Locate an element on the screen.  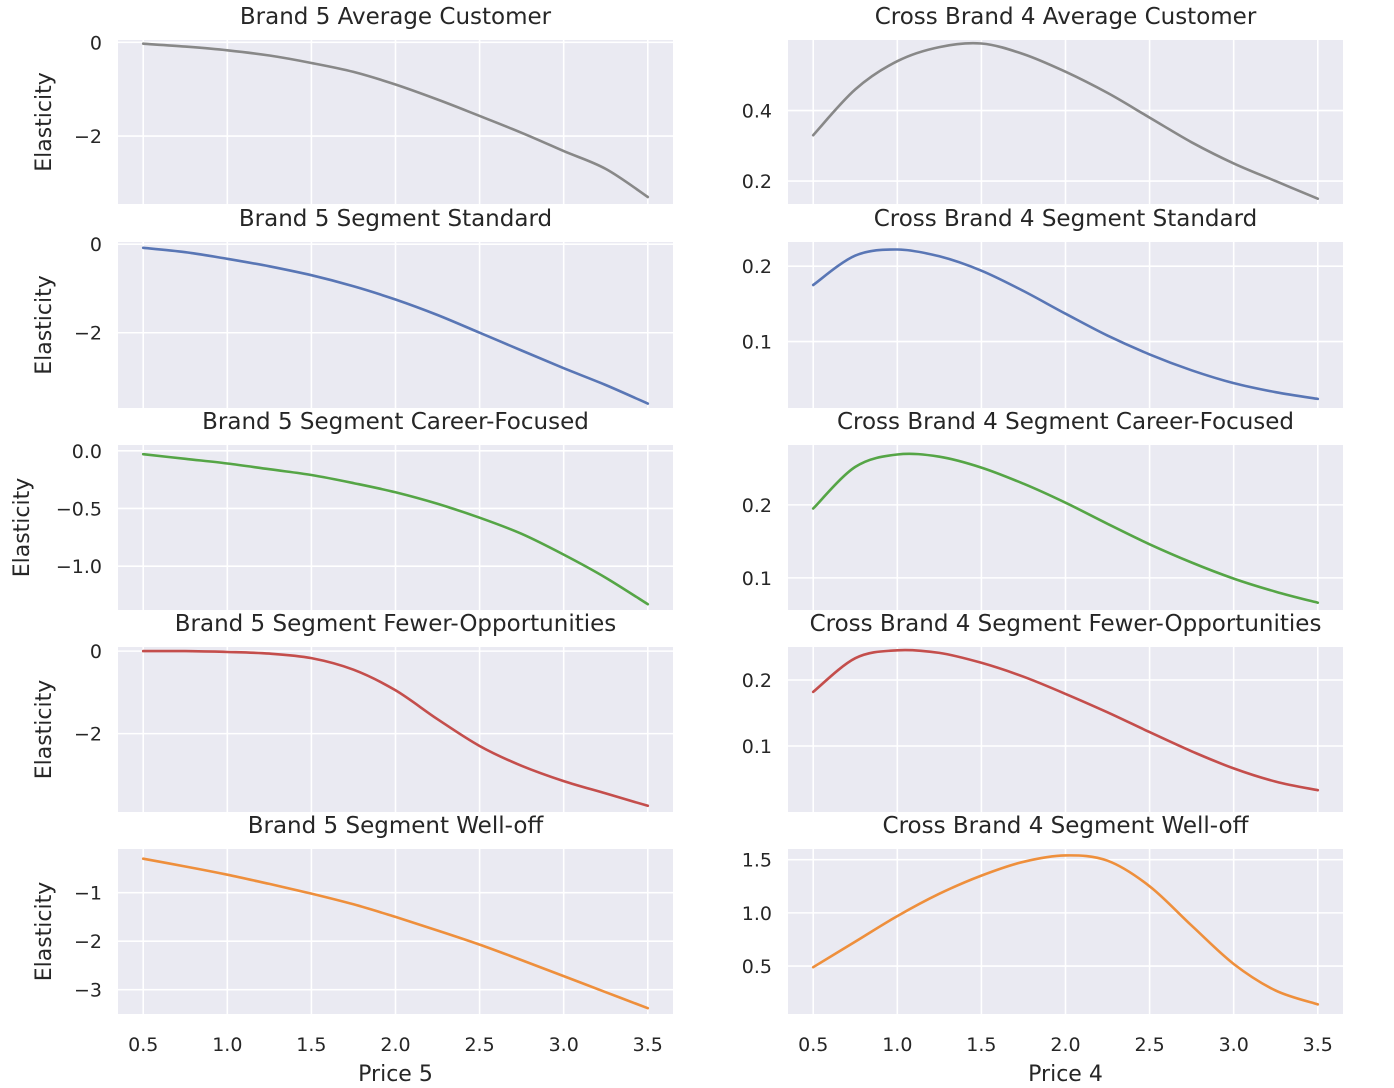
y-tick-label: −1 is located at coordinates (88, 894).